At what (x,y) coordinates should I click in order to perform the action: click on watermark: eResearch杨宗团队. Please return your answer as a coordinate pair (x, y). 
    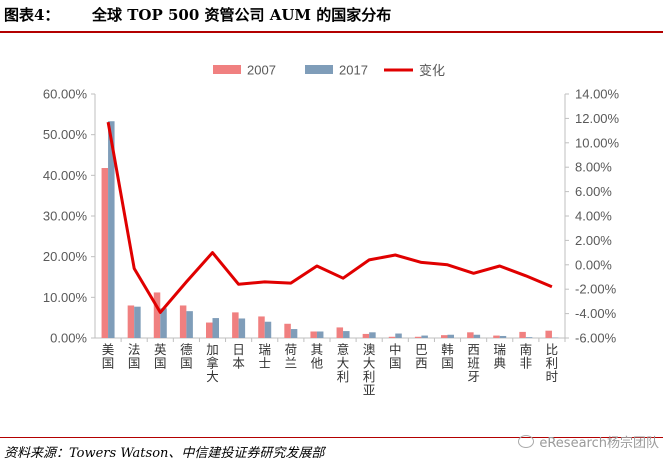
    Looking at the image, I should click on (588, 441).